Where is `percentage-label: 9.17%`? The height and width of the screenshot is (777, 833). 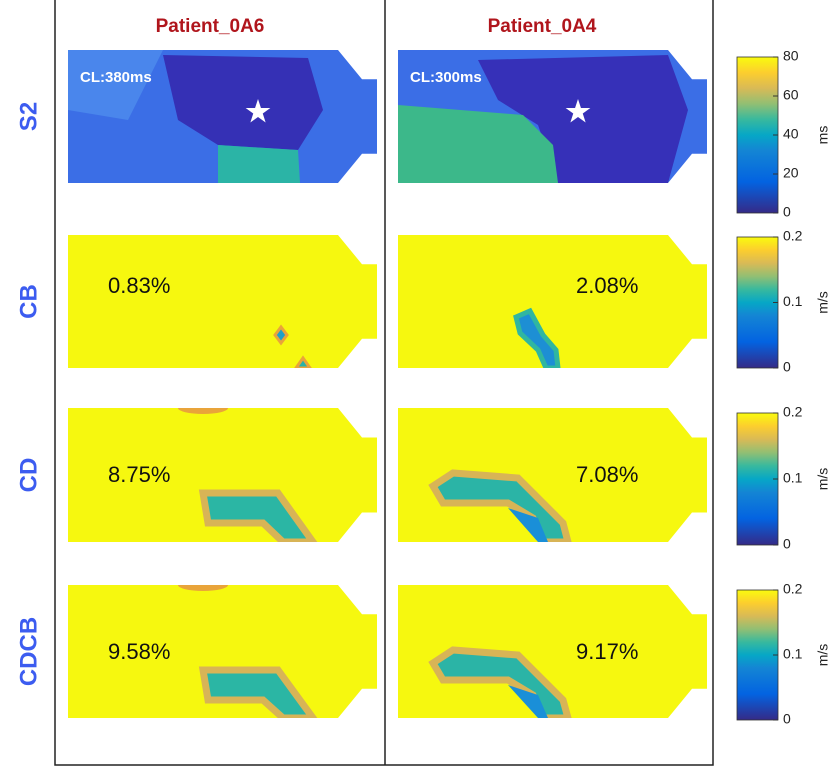 percentage-label: 9.17% is located at coordinates (607, 651).